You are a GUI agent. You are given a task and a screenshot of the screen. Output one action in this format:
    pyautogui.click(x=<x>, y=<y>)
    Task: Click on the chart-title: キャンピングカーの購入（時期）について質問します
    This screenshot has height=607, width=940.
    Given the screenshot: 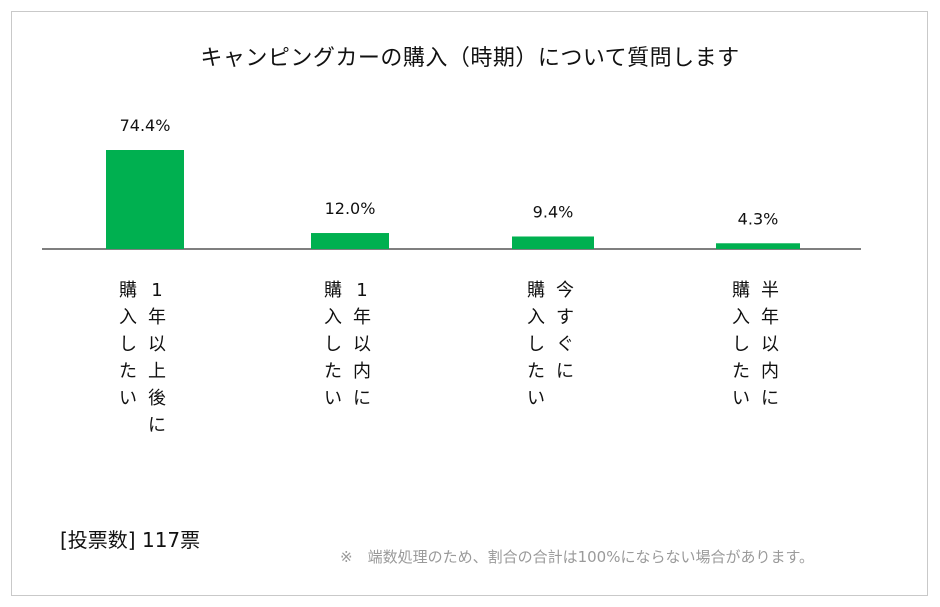 What is the action you would take?
    pyautogui.click(x=470, y=58)
    